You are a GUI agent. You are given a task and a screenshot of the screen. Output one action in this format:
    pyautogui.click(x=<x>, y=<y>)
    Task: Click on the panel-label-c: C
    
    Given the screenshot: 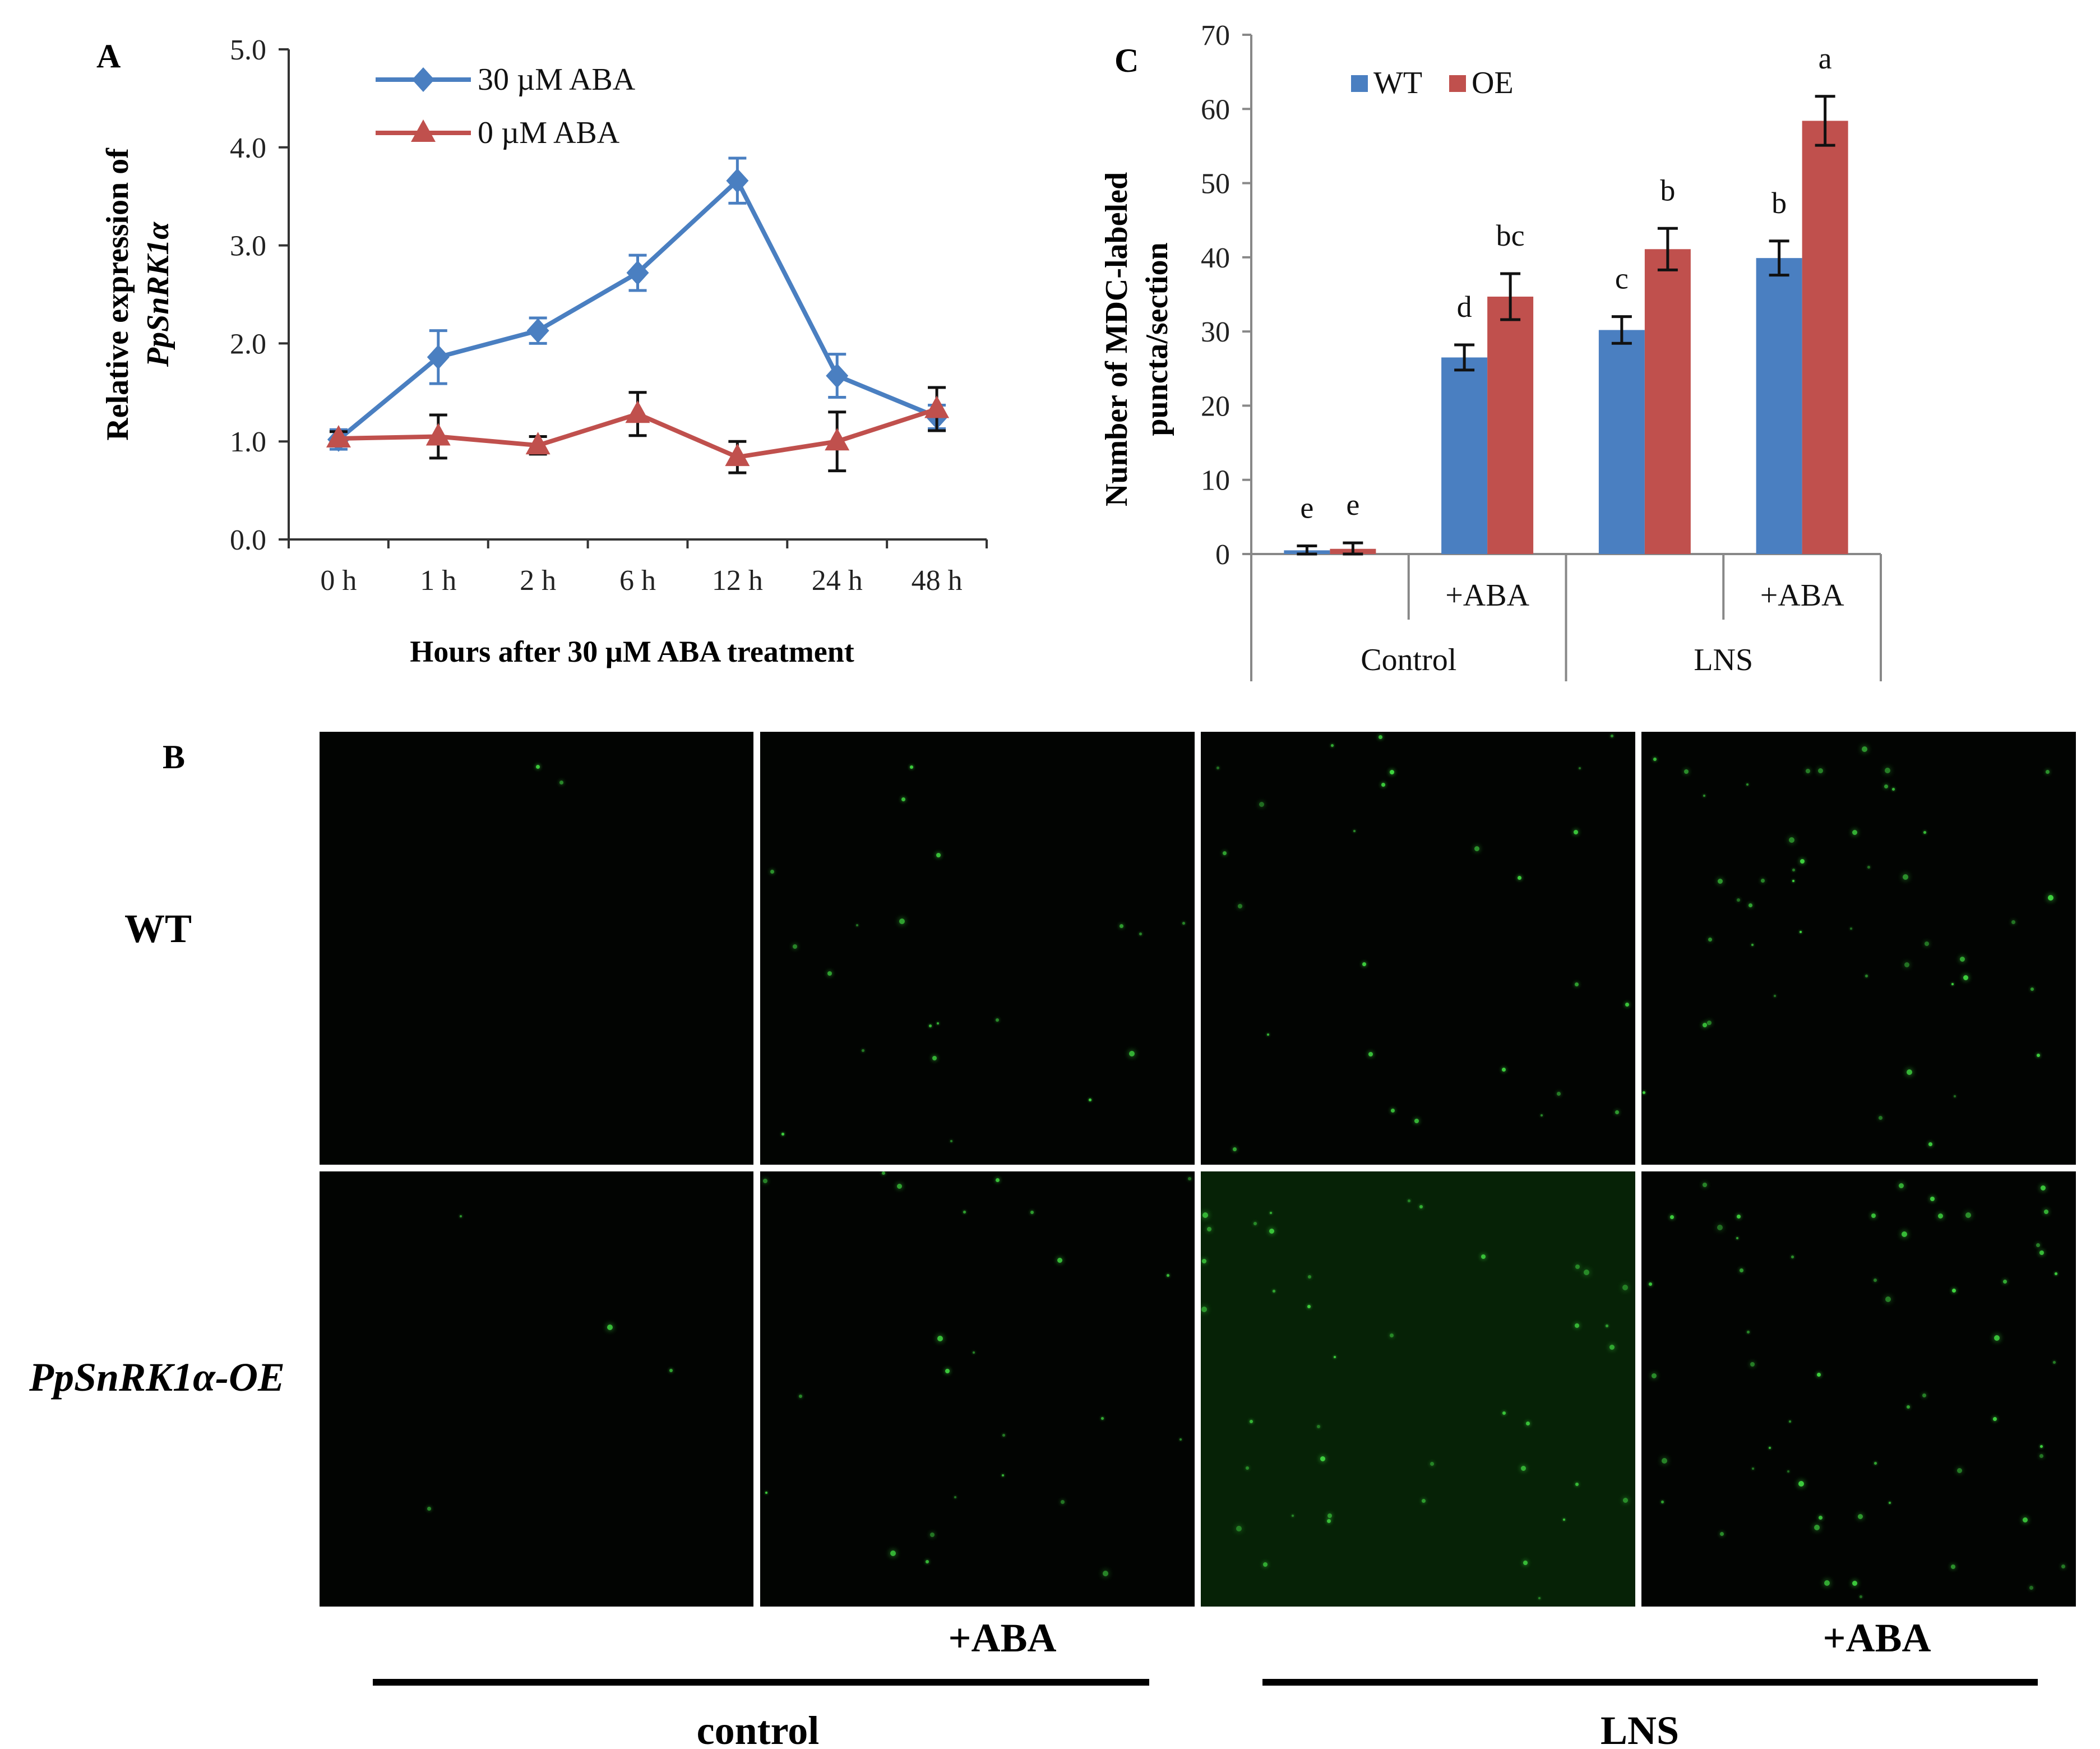 What is the action you would take?
    pyautogui.click(x=1126, y=60)
    